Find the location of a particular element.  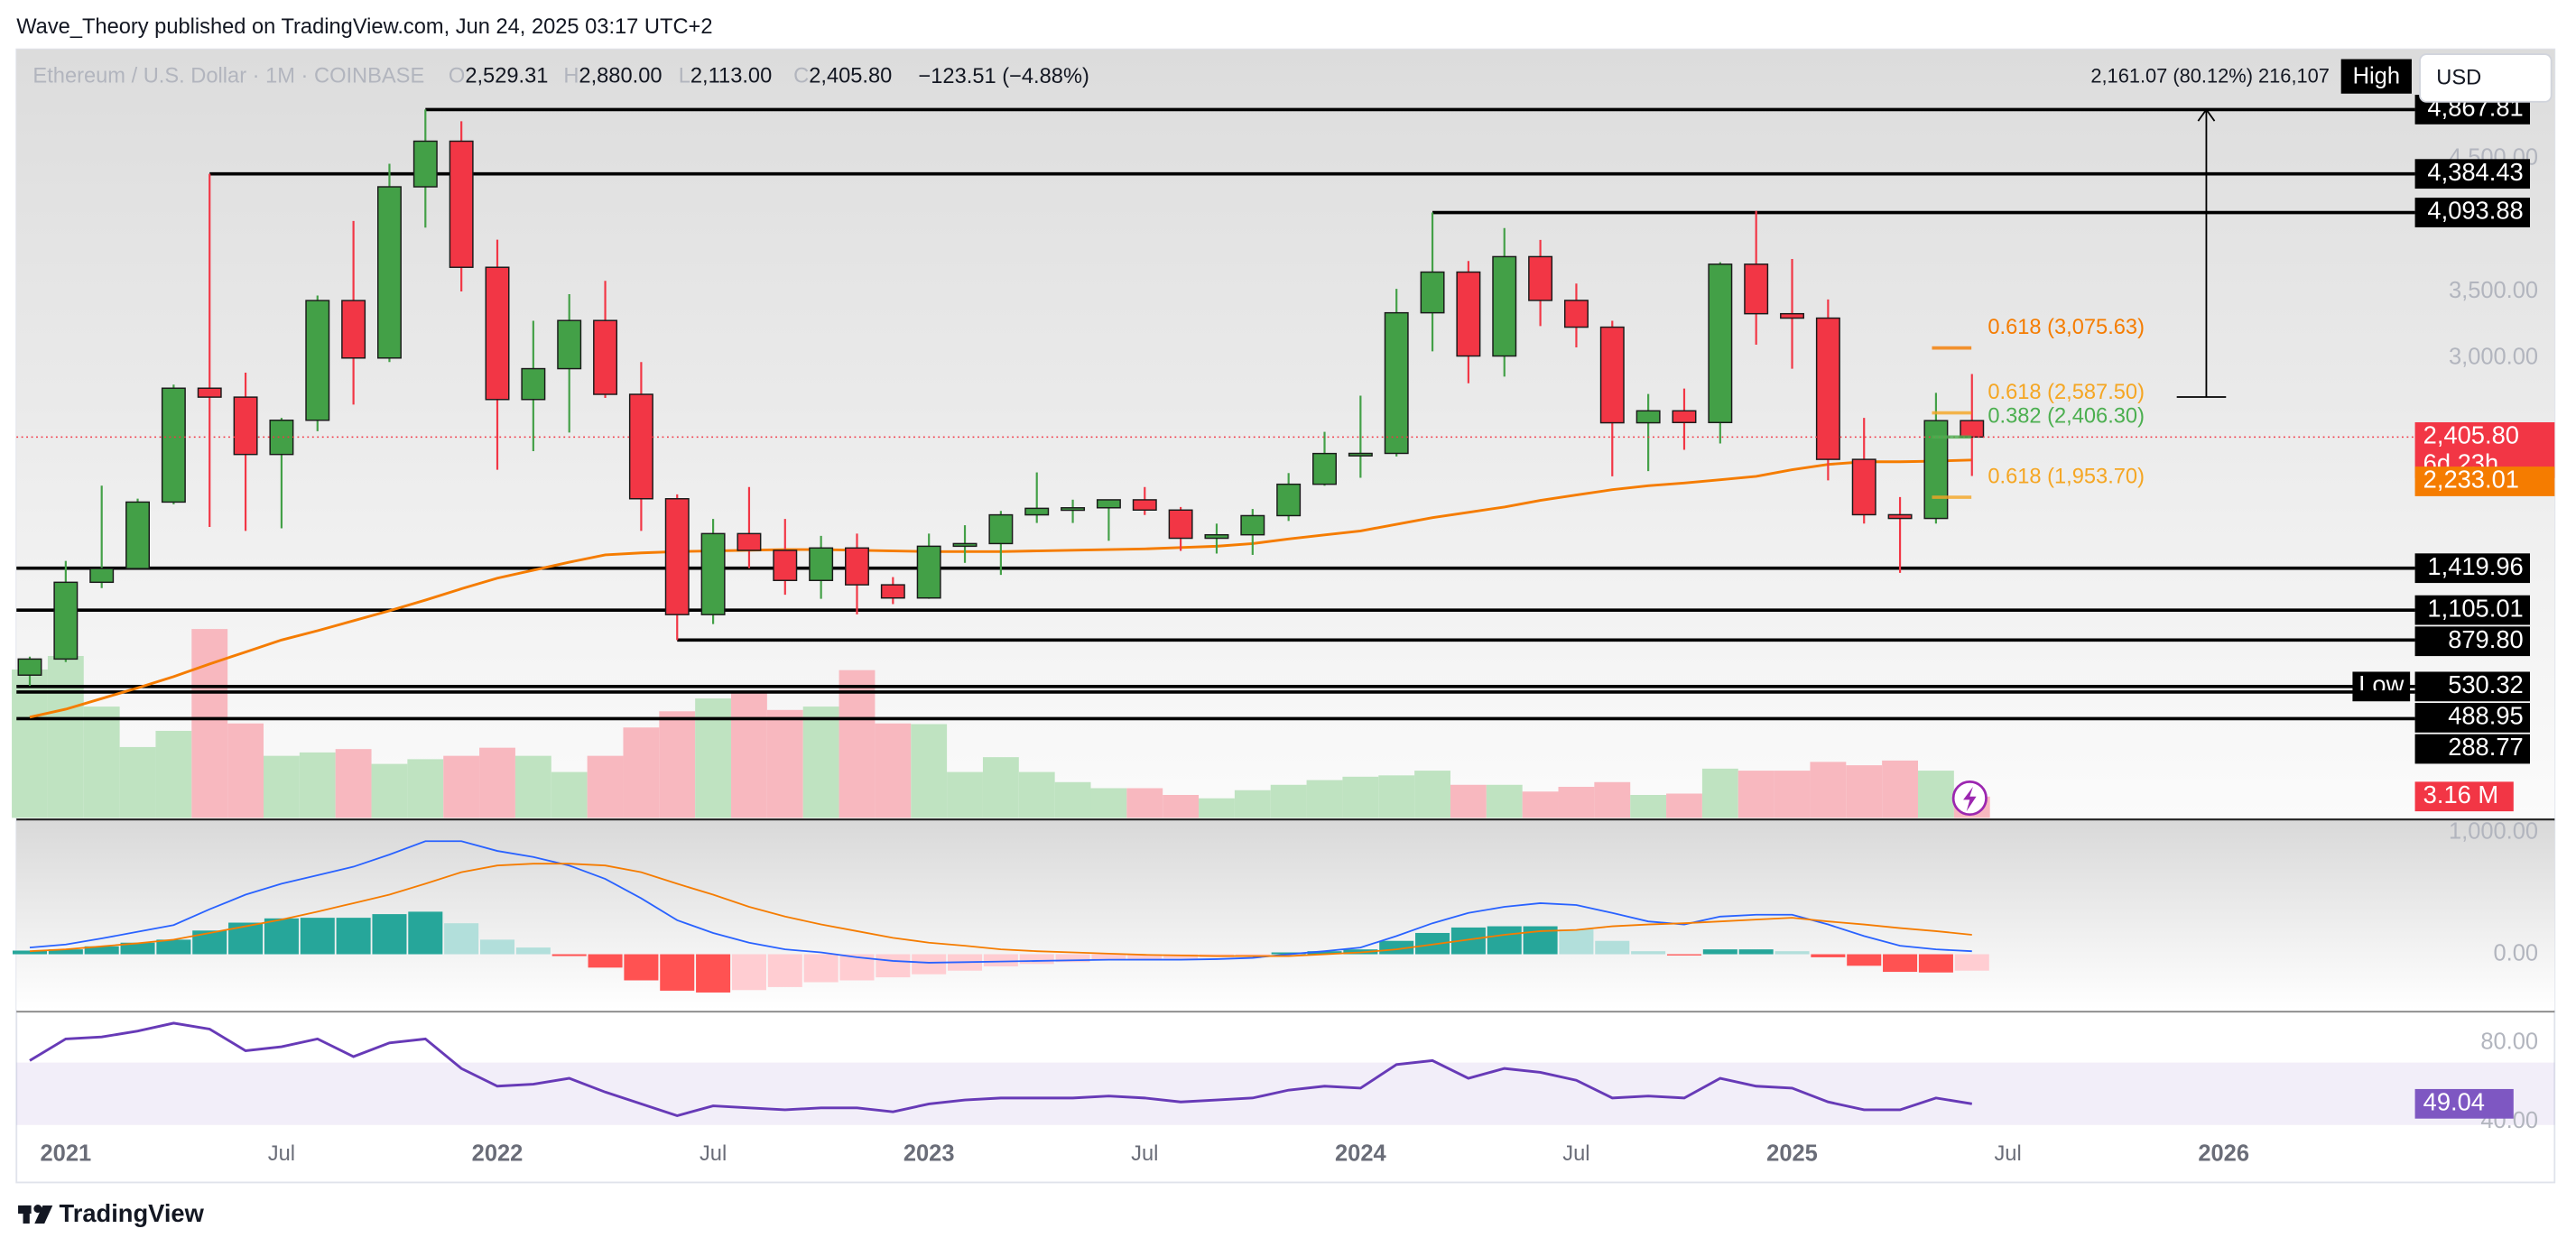

measure-label: 2,161.07 (80.12%) 216,107 is located at coordinates (2210, 75).